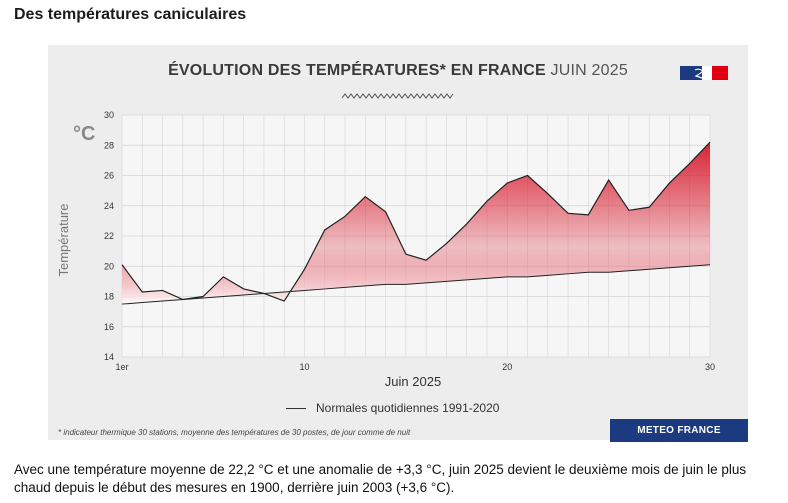 This screenshot has height=503, width=788. I want to click on title-underline-decoration, so click(398, 96).